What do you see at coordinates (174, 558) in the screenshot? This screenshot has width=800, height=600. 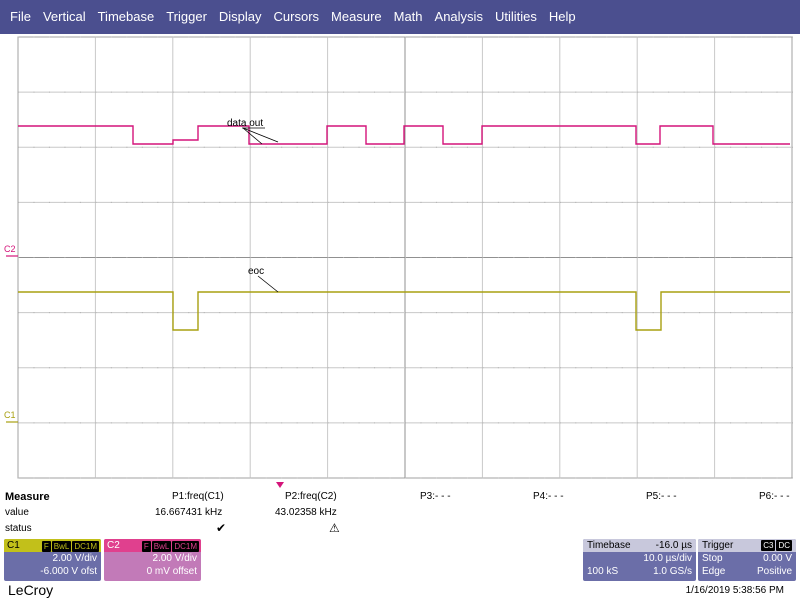 I see `c2-vdiv: 2.00 V/div` at bounding box center [174, 558].